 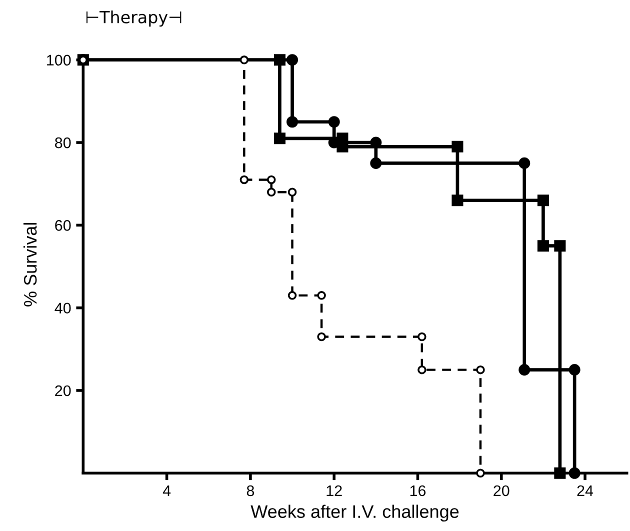 I want to click on x-axis-title: Weeks after I.V. challenge, so click(x=354, y=513).